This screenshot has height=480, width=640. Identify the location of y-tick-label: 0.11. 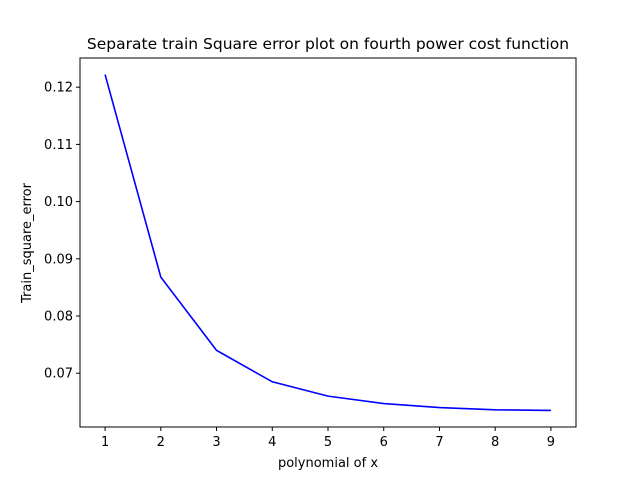
(58, 145).